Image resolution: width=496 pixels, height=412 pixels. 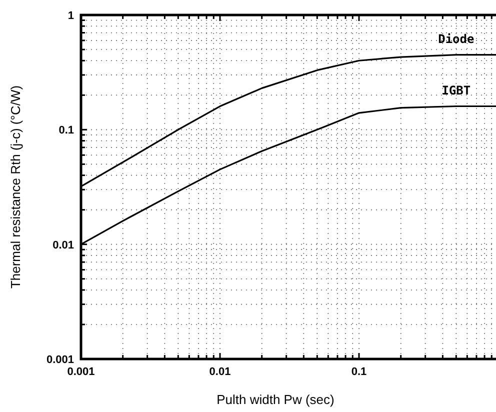 What do you see at coordinates (456, 90) in the screenshot?
I see `series-label: IGBT` at bounding box center [456, 90].